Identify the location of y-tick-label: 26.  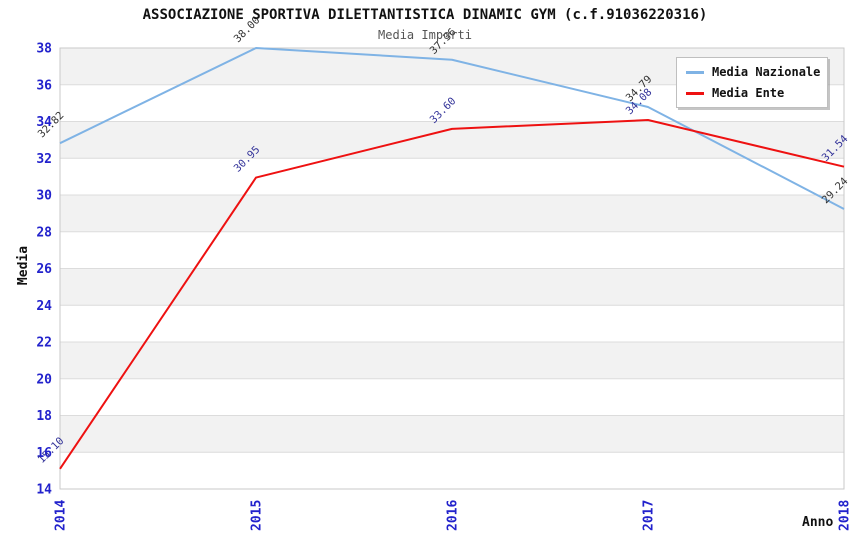
(44, 269).